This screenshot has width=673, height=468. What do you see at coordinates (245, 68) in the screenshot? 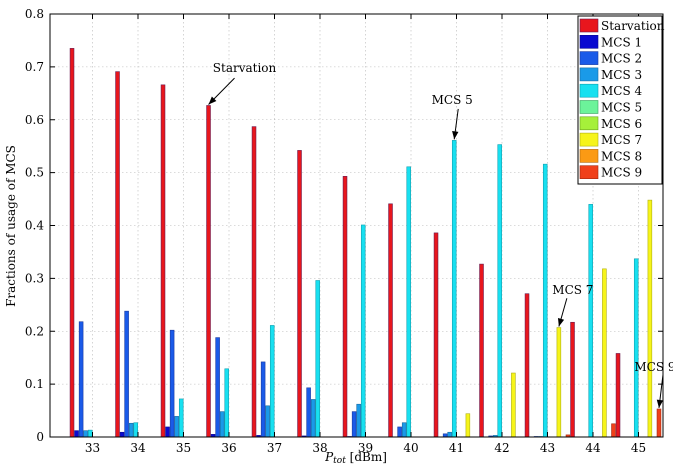
I see `annotation-label: Starvation` at bounding box center [245, 68].